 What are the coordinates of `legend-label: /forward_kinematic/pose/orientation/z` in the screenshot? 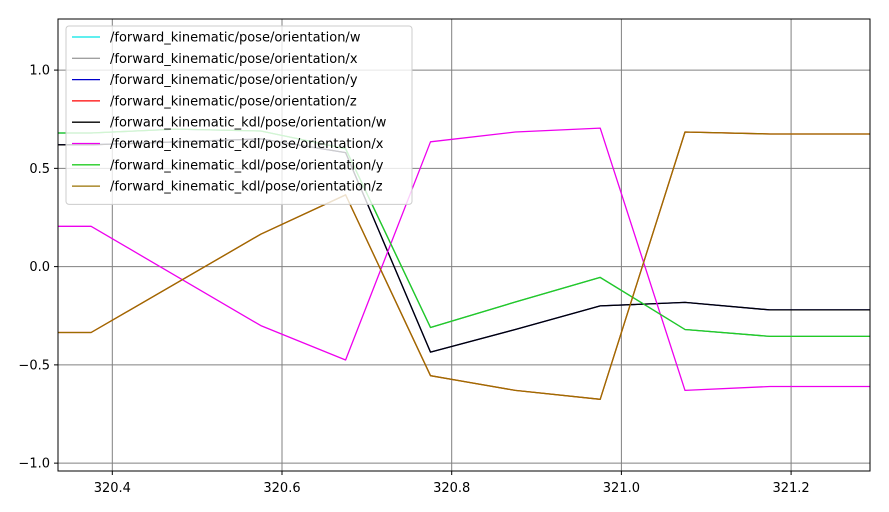 It's located at (233, 101).